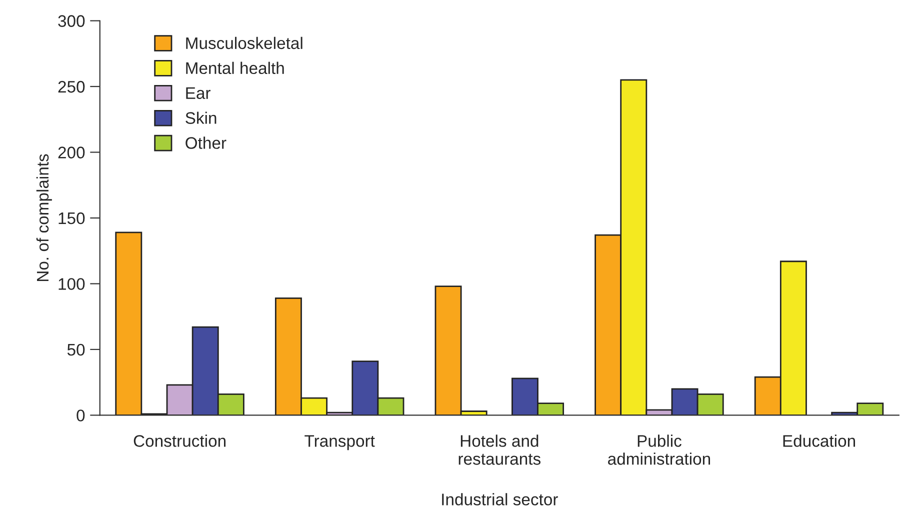  What do you see at coordinates (499, 449) in the screenshot?
I see `x-tick-label: Hotels and restaurants` at bounding box center [499, 449].